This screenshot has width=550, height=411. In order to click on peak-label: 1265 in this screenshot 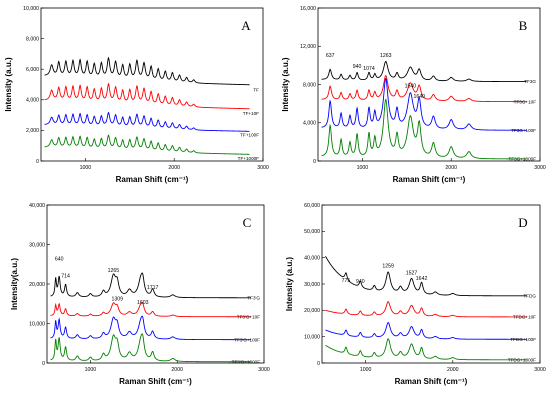, I will do `click(114, 271)`.